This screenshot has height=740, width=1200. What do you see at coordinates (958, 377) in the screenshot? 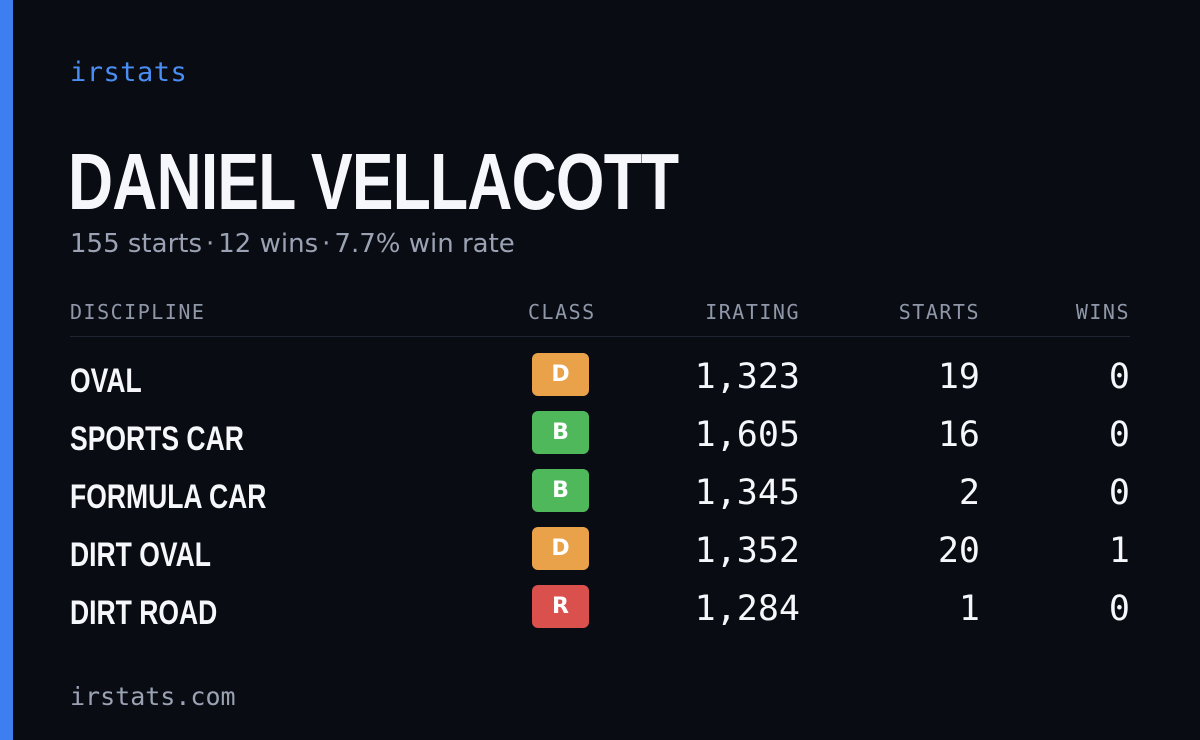
I see `starts-value: 19` at bounding box center [958, 377].